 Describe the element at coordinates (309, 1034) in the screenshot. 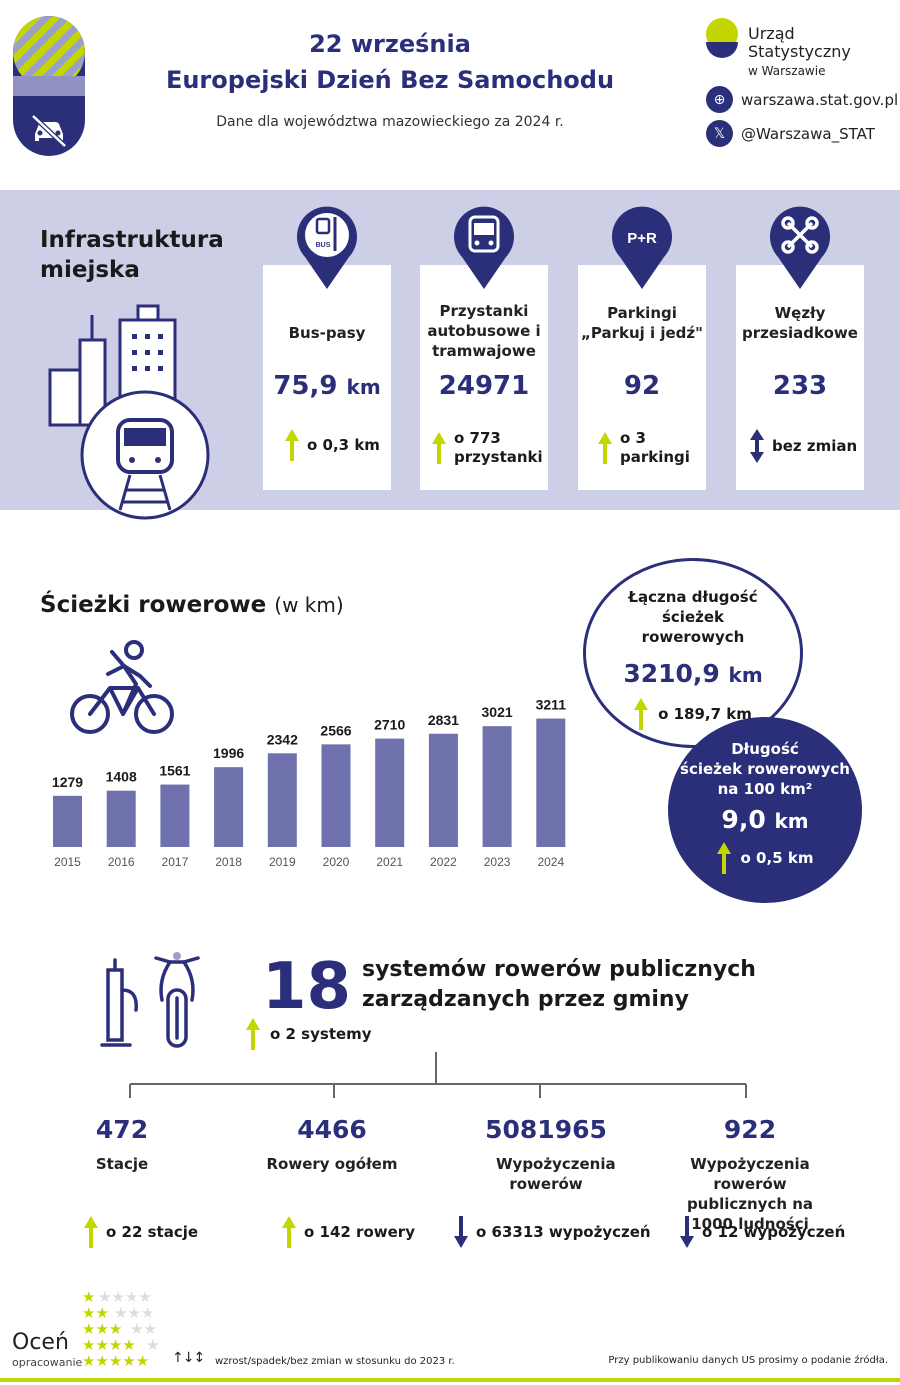

I see `public-systems-change: o 2 systemy` at that location.